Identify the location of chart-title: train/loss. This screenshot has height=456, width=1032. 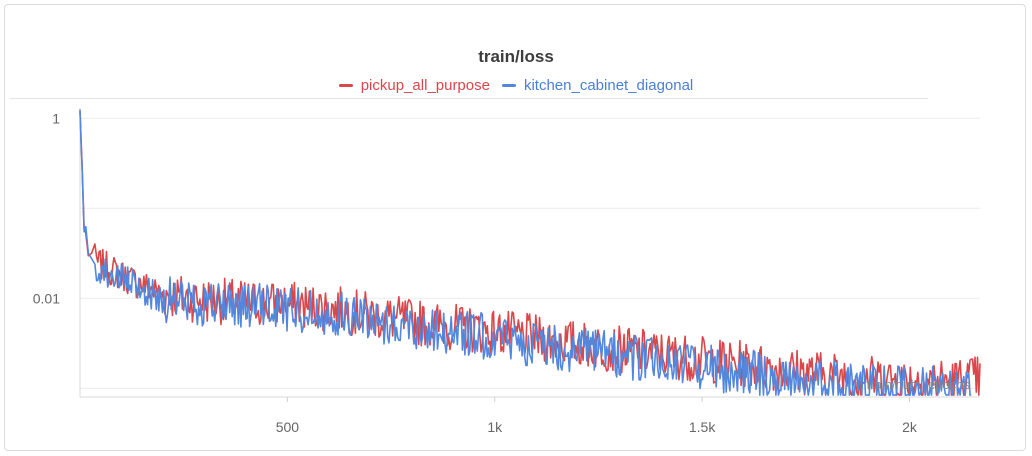
(516, 56).